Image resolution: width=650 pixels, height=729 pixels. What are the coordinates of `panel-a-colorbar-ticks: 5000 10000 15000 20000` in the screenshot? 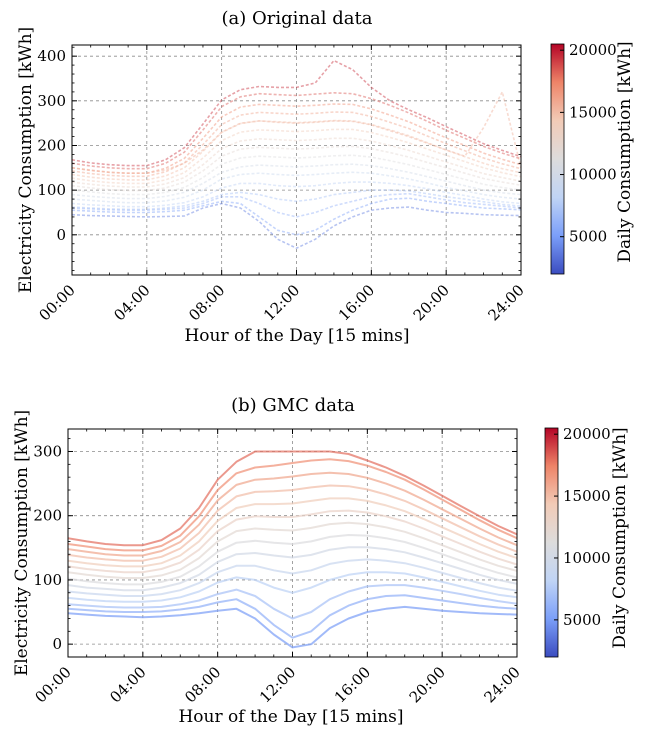 It's located at (588, 143).